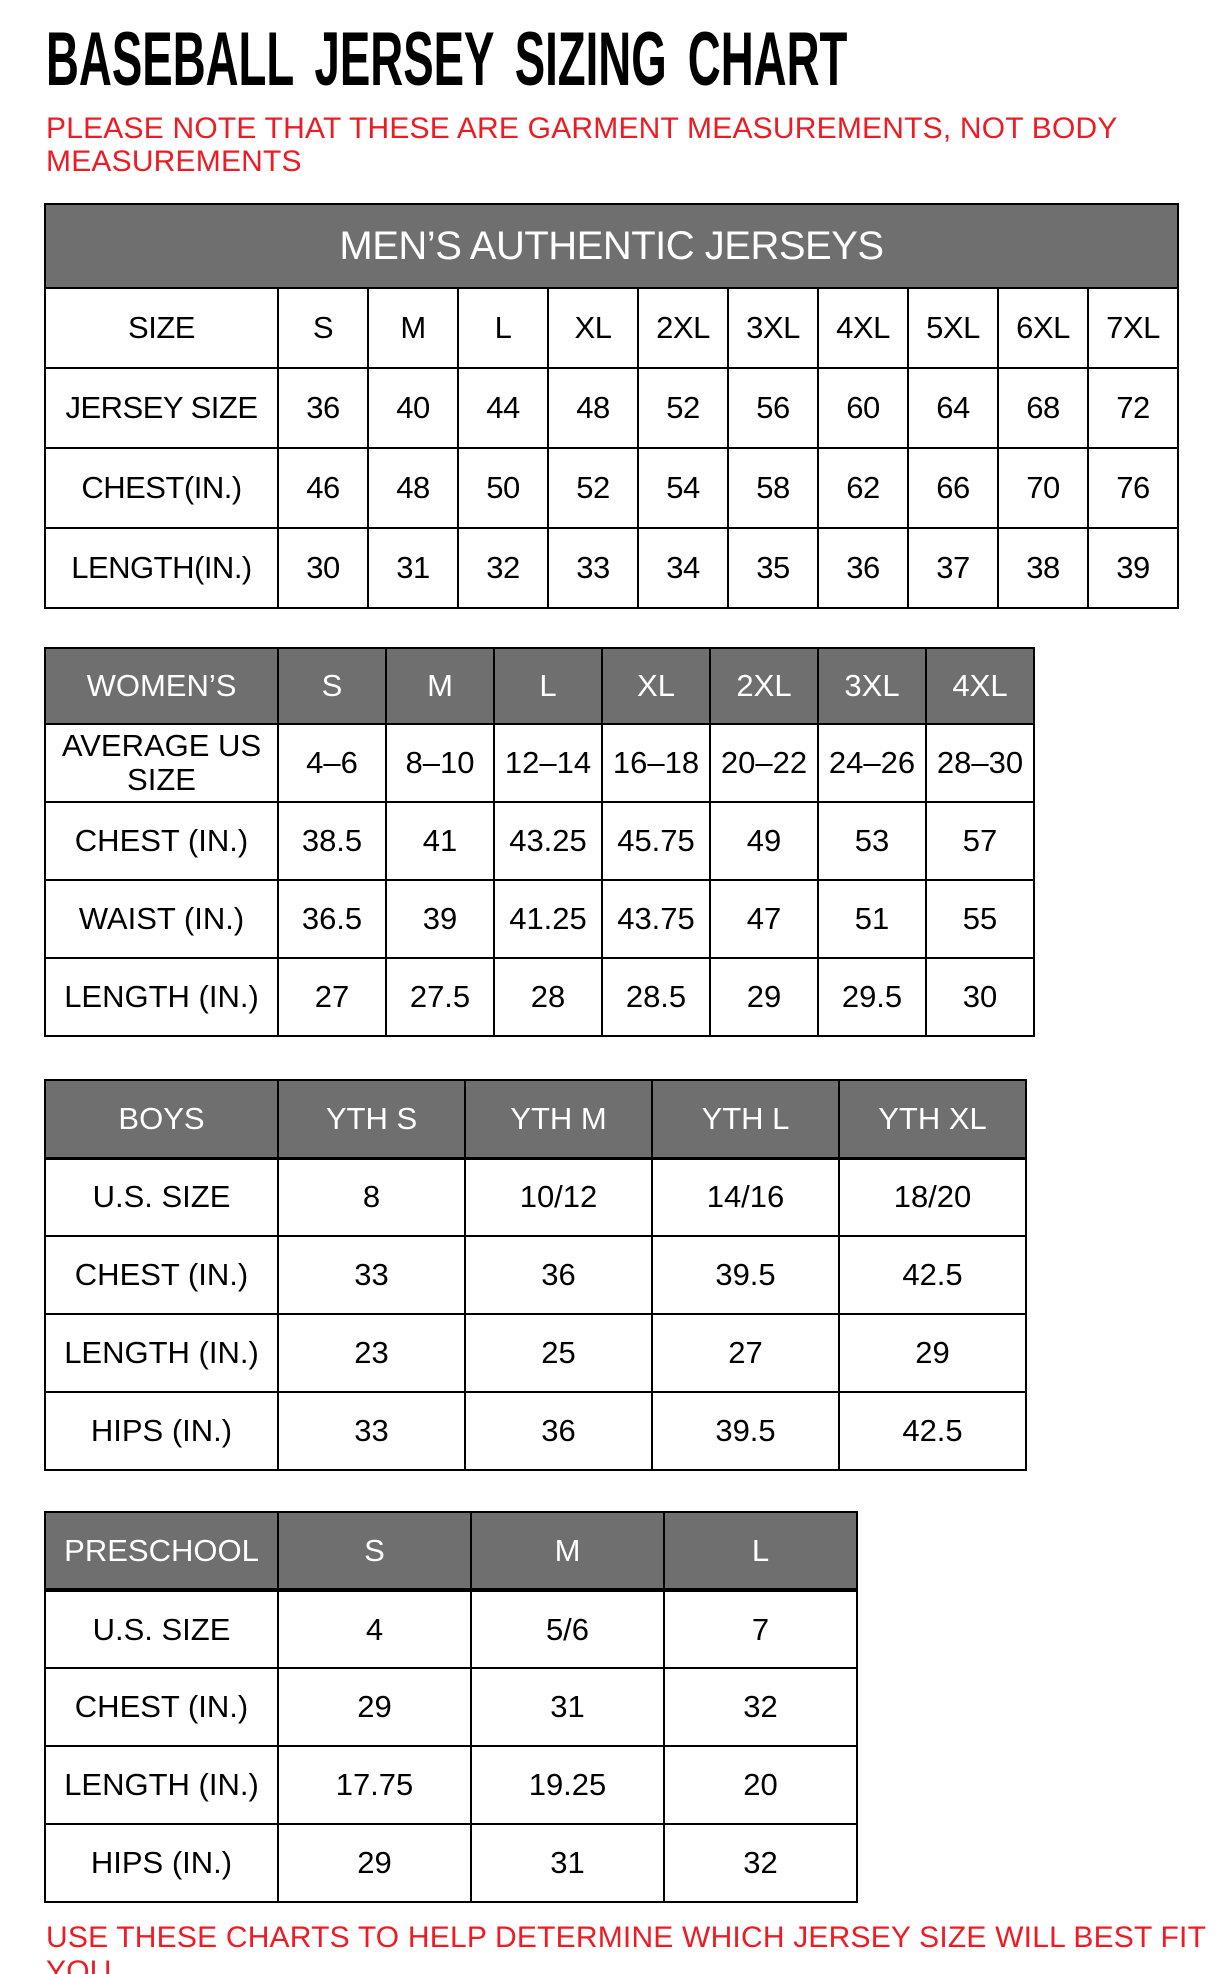 The image size is (1220, 1974). What do you see at coordinates (371, 1353) in the screenshot?
I see `boys-value-cell: 23` at bounding box center [371, 1353].